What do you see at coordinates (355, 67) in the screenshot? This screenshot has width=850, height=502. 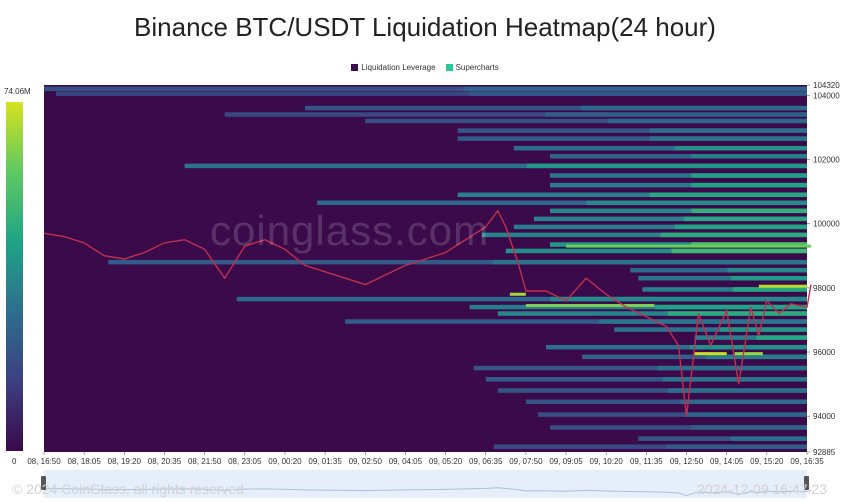 I see `legend-swatch-liquidation-leverage` at bounding box center [355, 67].